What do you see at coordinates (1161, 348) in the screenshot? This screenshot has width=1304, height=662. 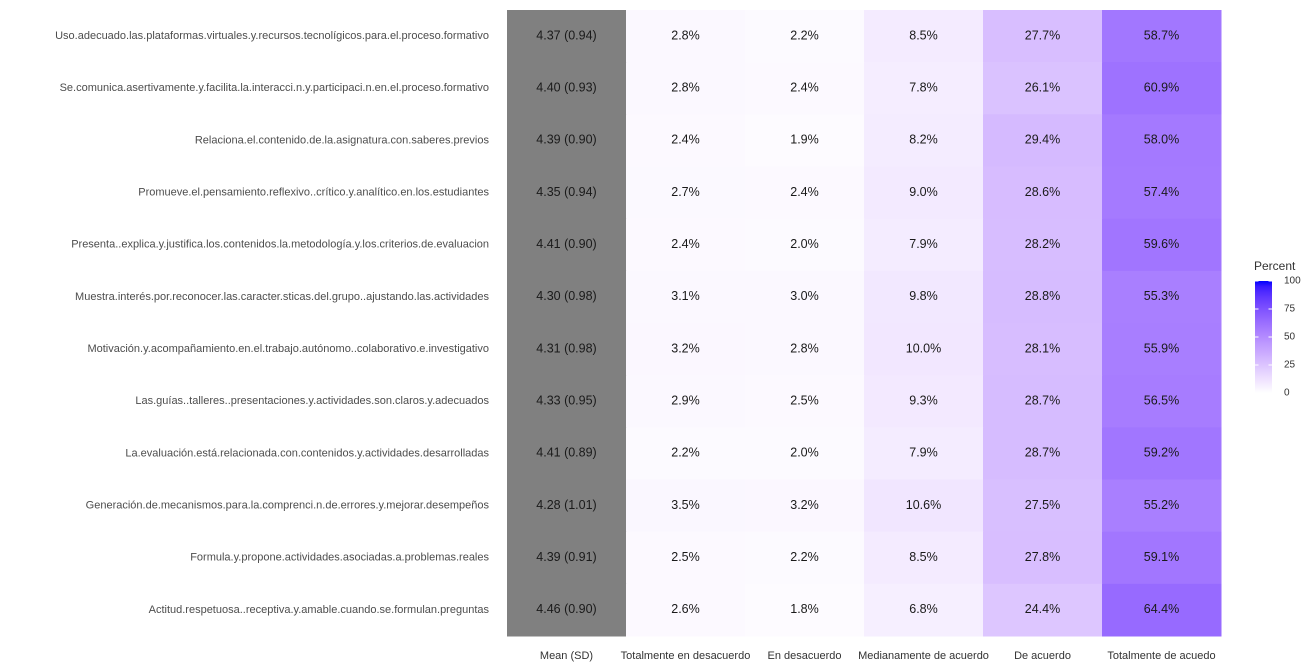 I see `cell-label: 55.9%` at bounding box center [1161, 348].